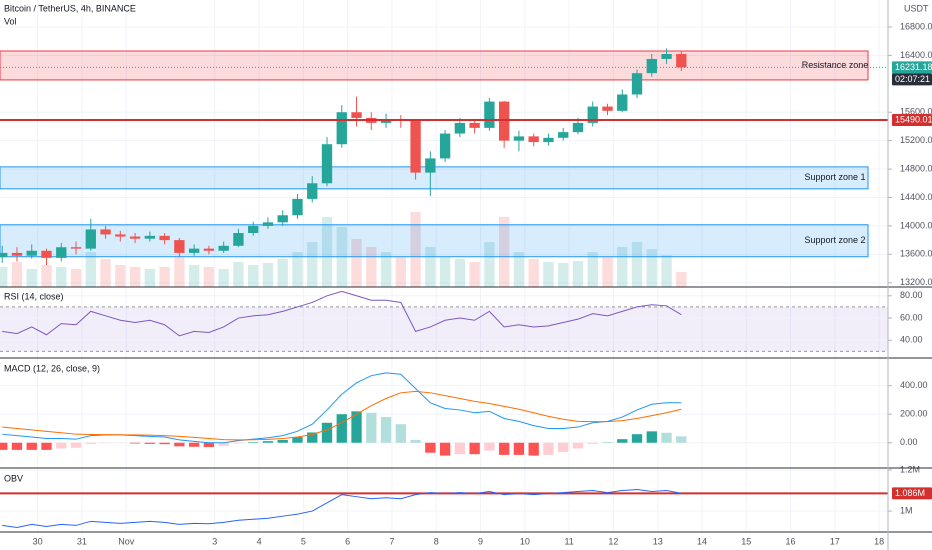 This screenshot has height=550, width=932. Describe the element at coordinates (916, 282) in the screenshot. I see `y-tick-label: 13200.00` at that location.